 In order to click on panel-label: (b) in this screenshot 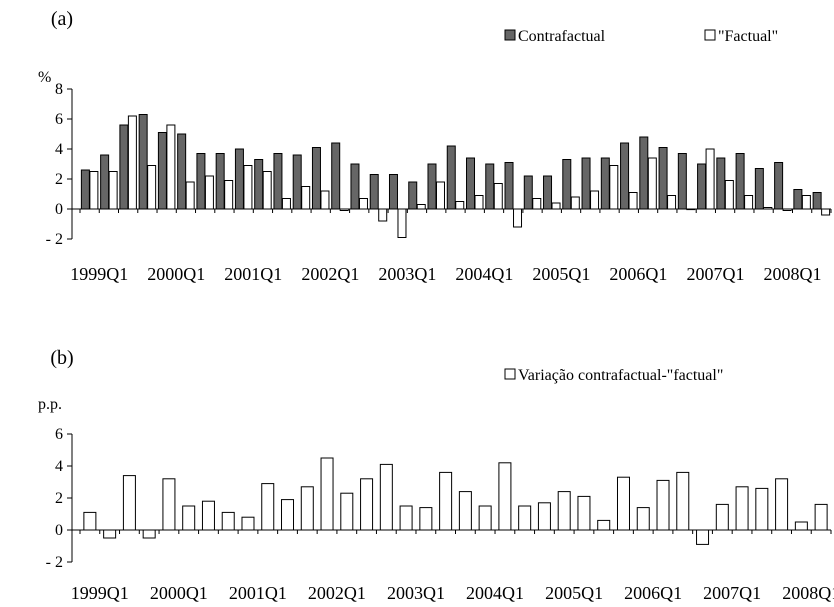, I will do `click(61, 358)`.